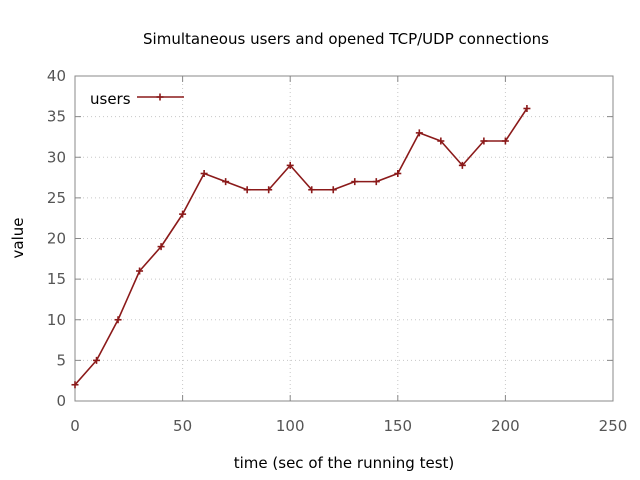 The image size is (640, 480). I want to click on y-tick-label: 25, so click(56, 198).